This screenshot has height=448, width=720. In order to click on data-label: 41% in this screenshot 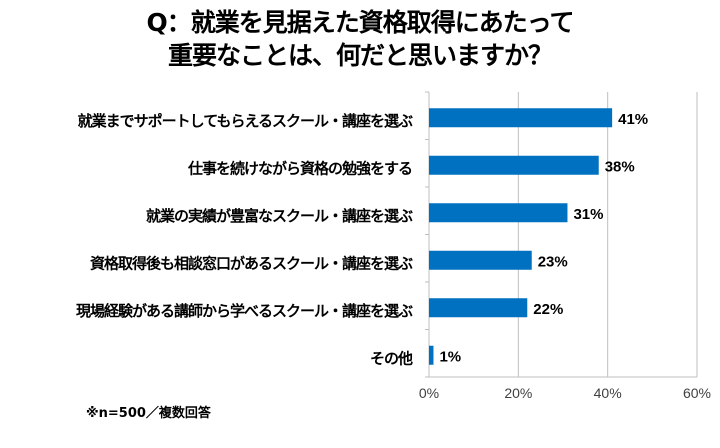, I will do `click(633, 119)`.